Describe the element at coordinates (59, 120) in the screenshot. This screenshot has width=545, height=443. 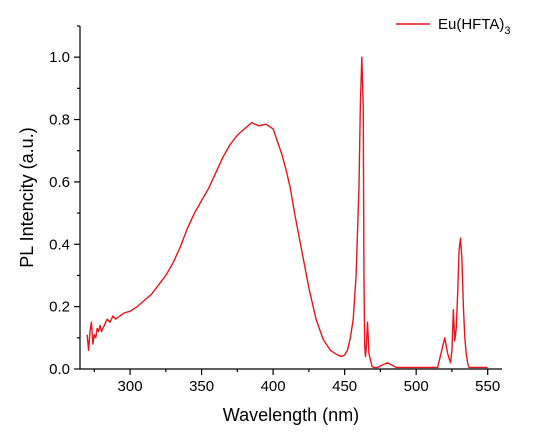
I see `y-tick-label: 0.8` at that location.